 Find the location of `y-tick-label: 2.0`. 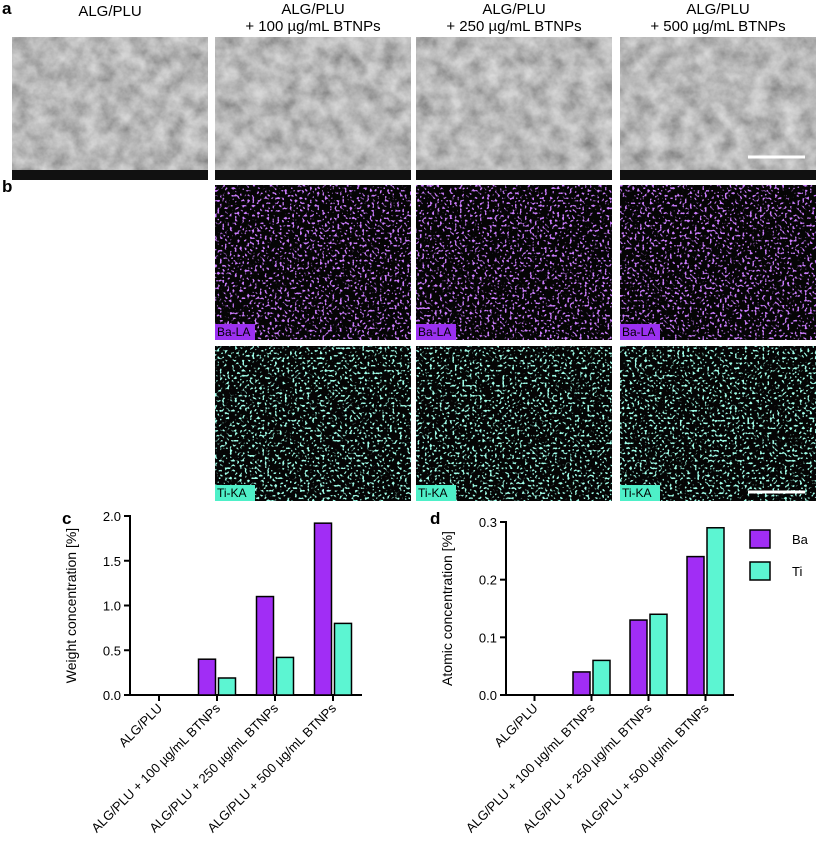

y-tick-label: 2.0 is located at coordinates (112, 516).